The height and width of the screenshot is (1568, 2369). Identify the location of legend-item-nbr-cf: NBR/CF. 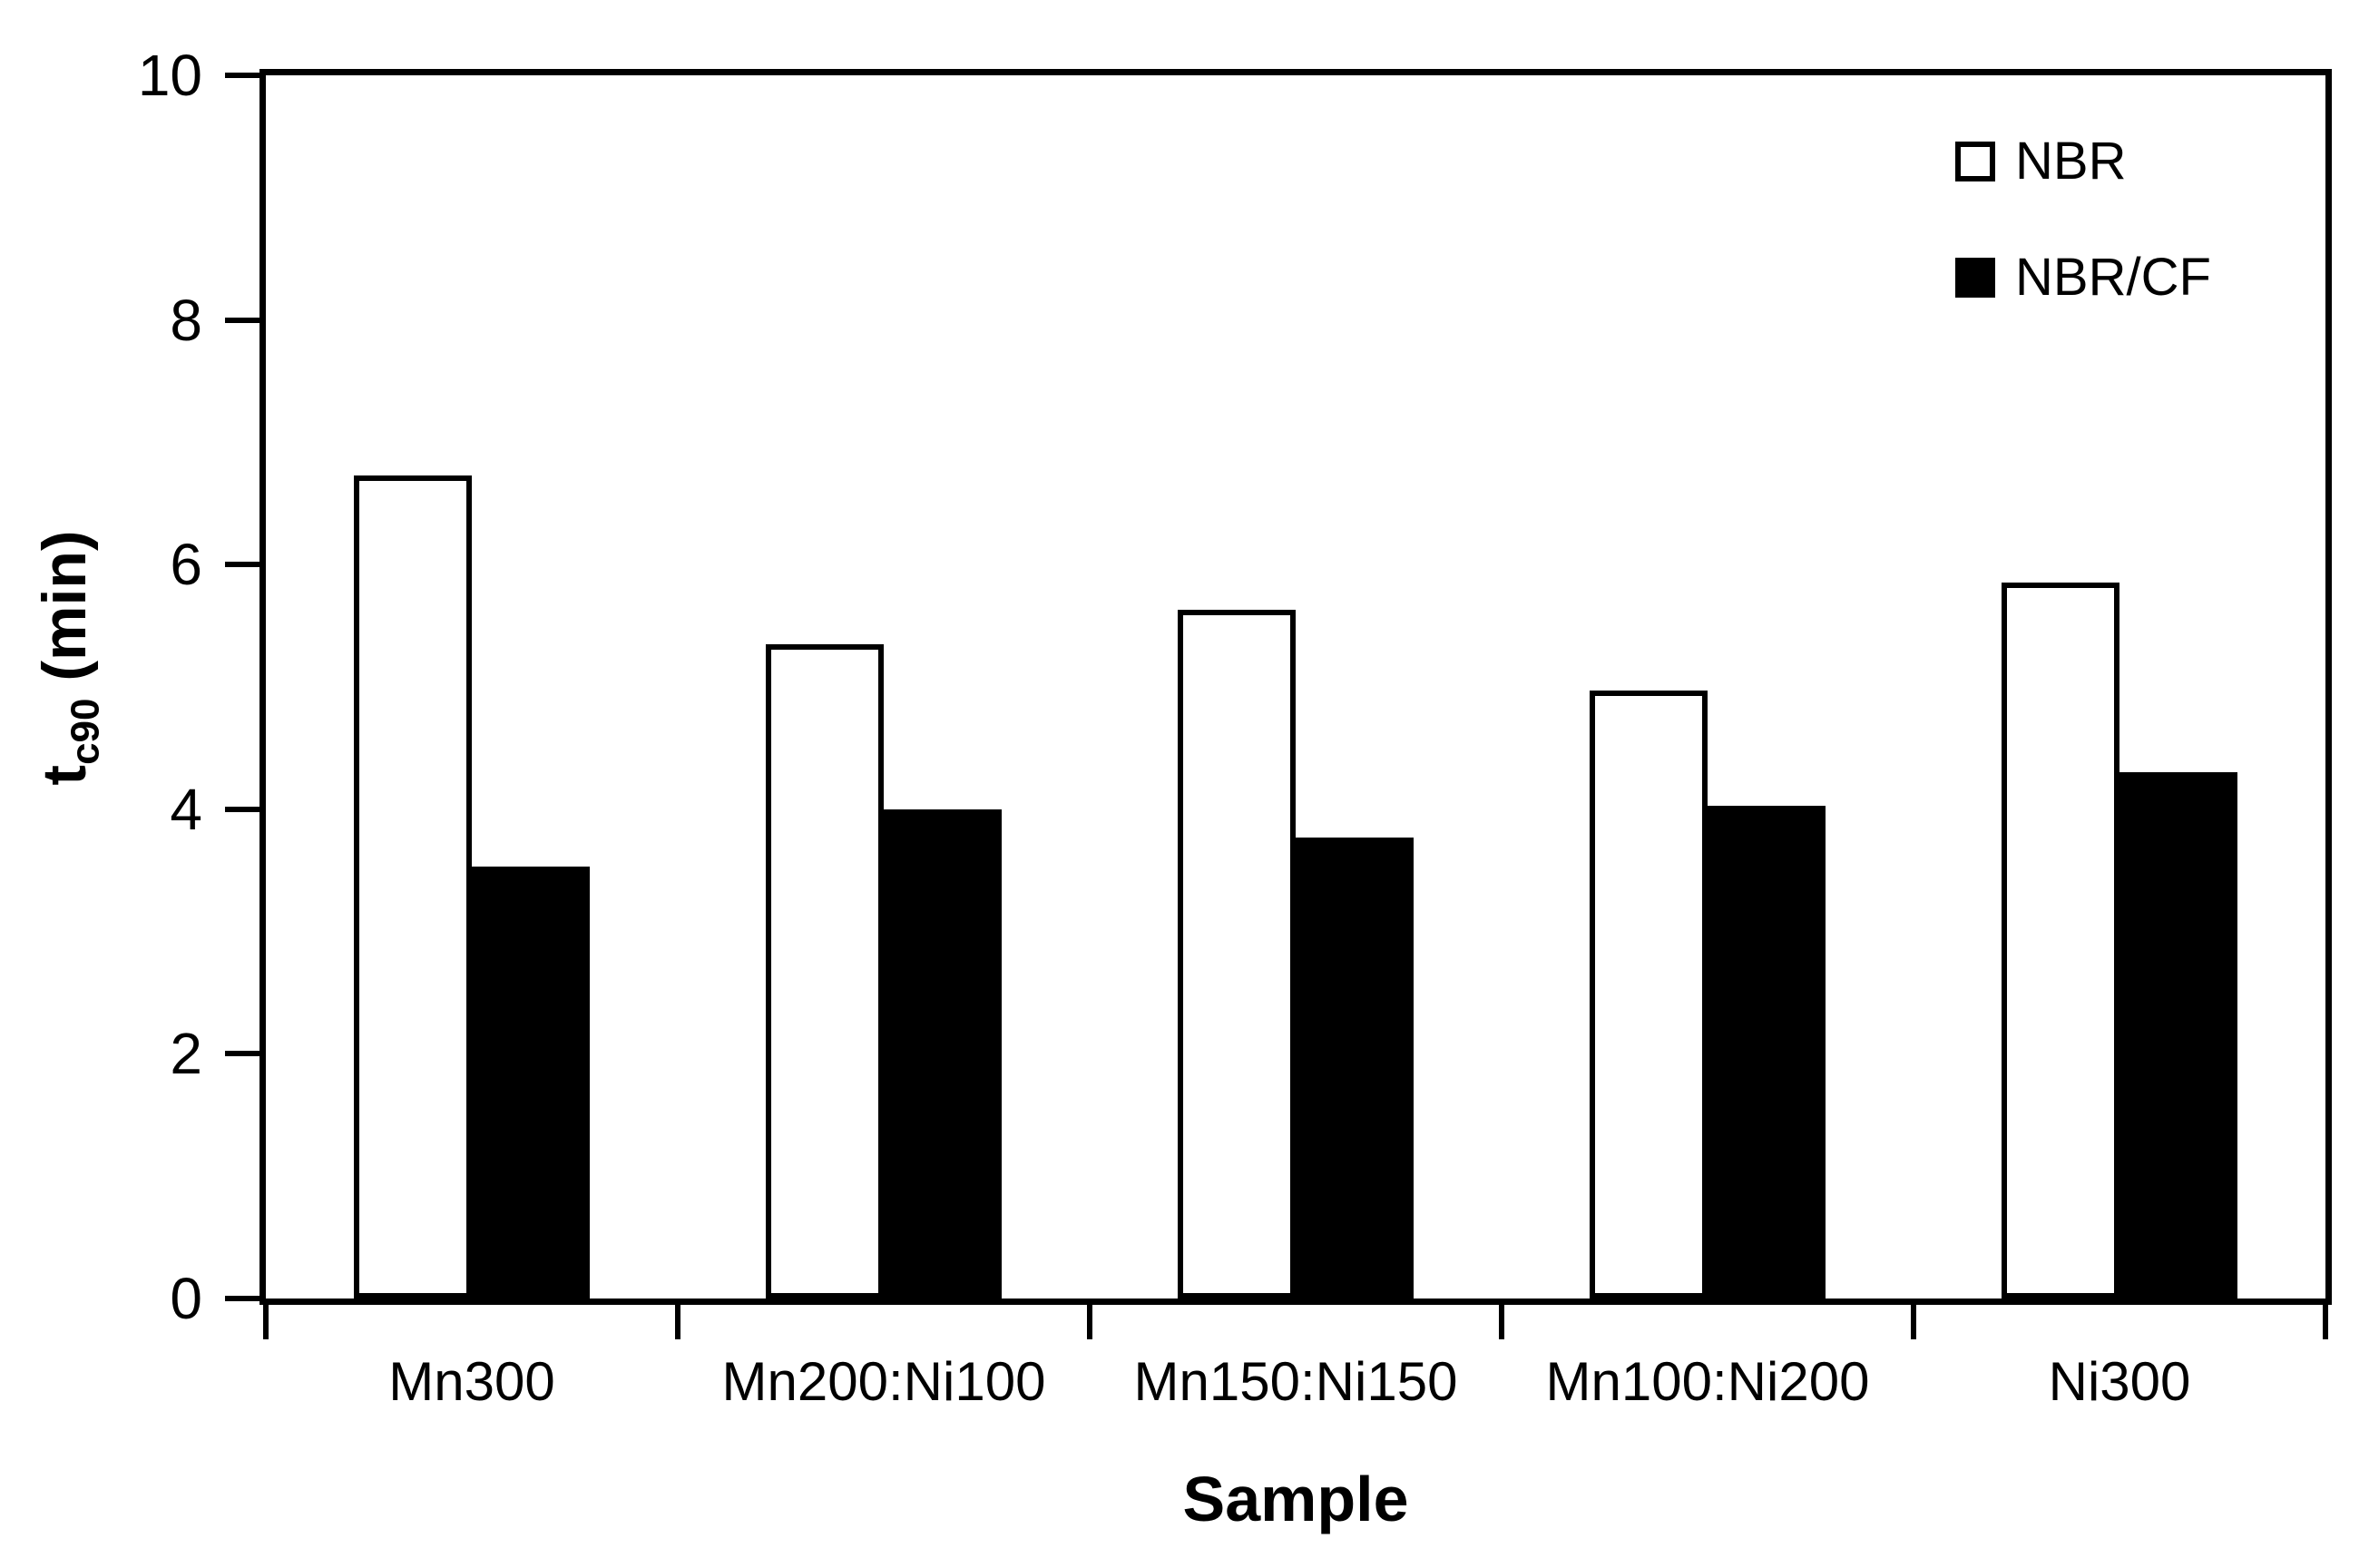
(2083, 277).